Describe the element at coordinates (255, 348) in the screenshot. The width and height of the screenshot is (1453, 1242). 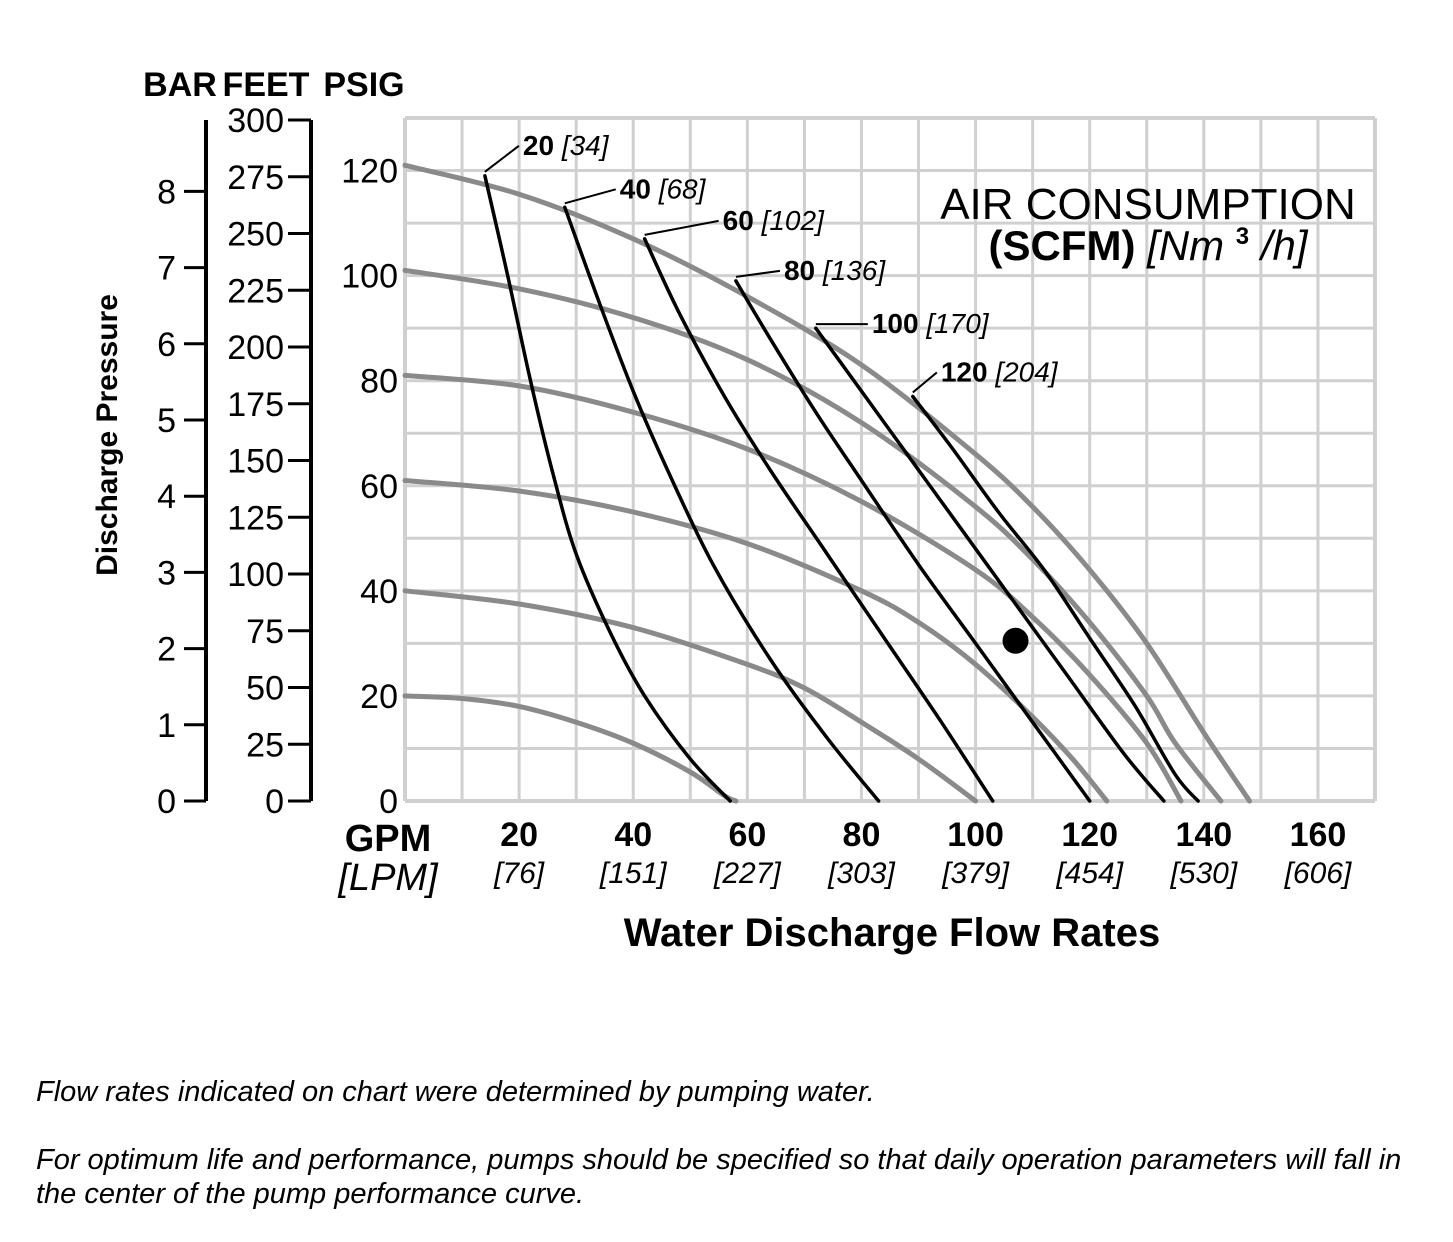
I see `feet-tick-label: 200` at that location.